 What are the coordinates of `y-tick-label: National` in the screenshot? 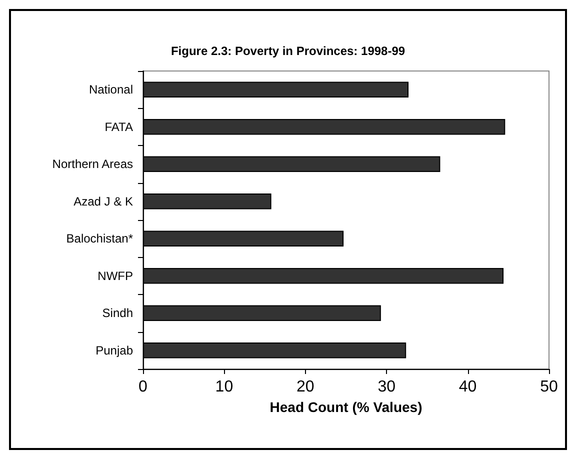 It's located at (110, 89).